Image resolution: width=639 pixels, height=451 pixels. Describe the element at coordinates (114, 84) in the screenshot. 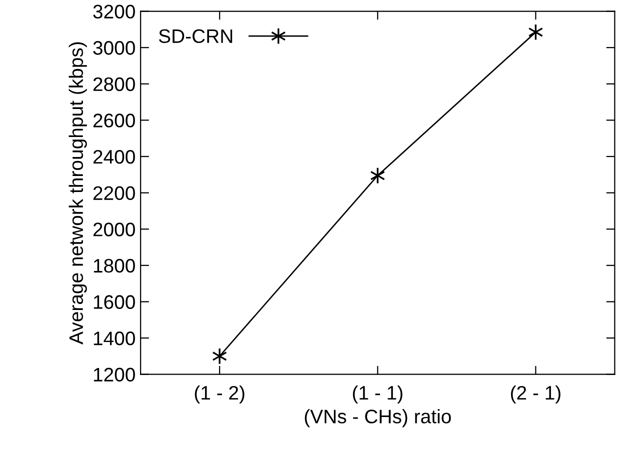

I see `y-tick-label: 2800` at that location.